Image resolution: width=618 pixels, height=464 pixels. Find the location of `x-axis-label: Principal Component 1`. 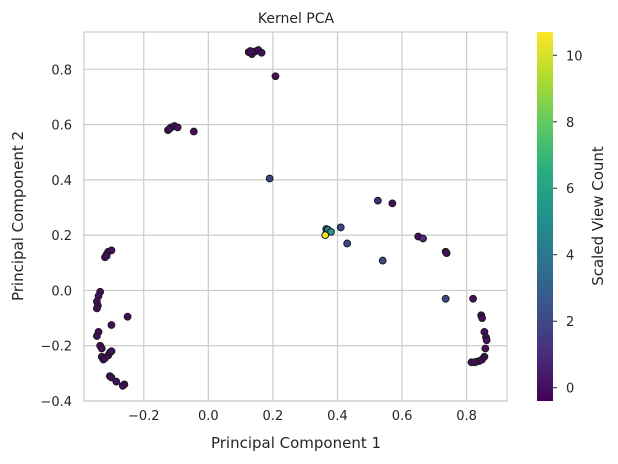

x-axis-label: Principal Component 1 is located at coordinates (296, 443).